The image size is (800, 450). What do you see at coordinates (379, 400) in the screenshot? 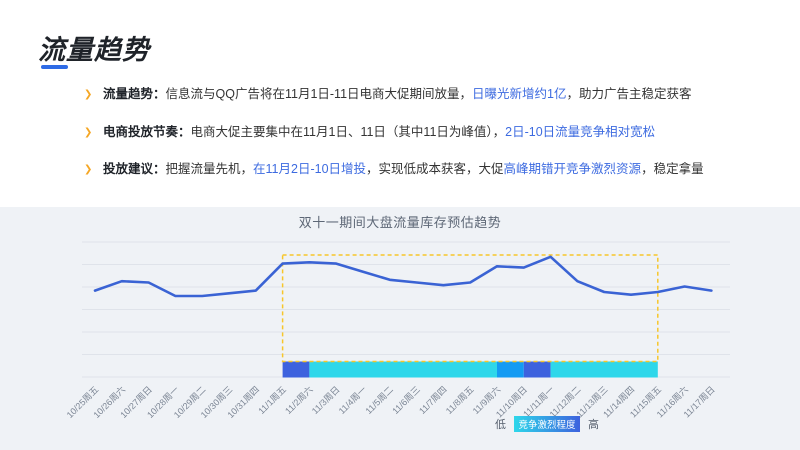
I see `x-axis-label: 11/5周二` at bounding box center [379, 400].